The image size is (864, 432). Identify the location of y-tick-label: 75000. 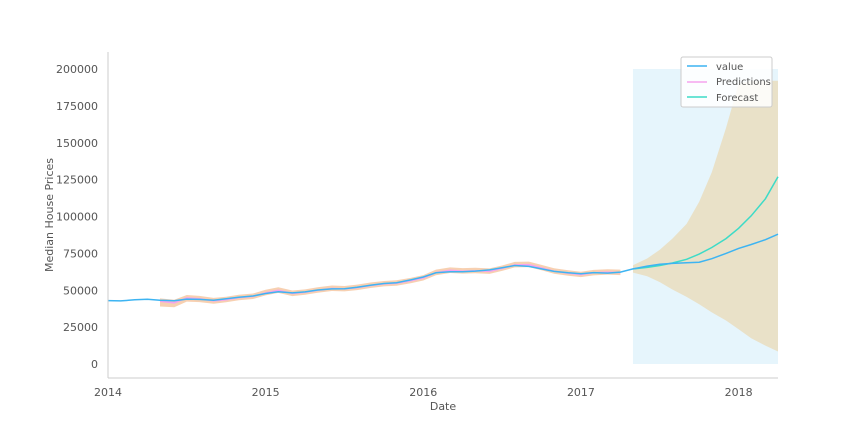
(80, 253).